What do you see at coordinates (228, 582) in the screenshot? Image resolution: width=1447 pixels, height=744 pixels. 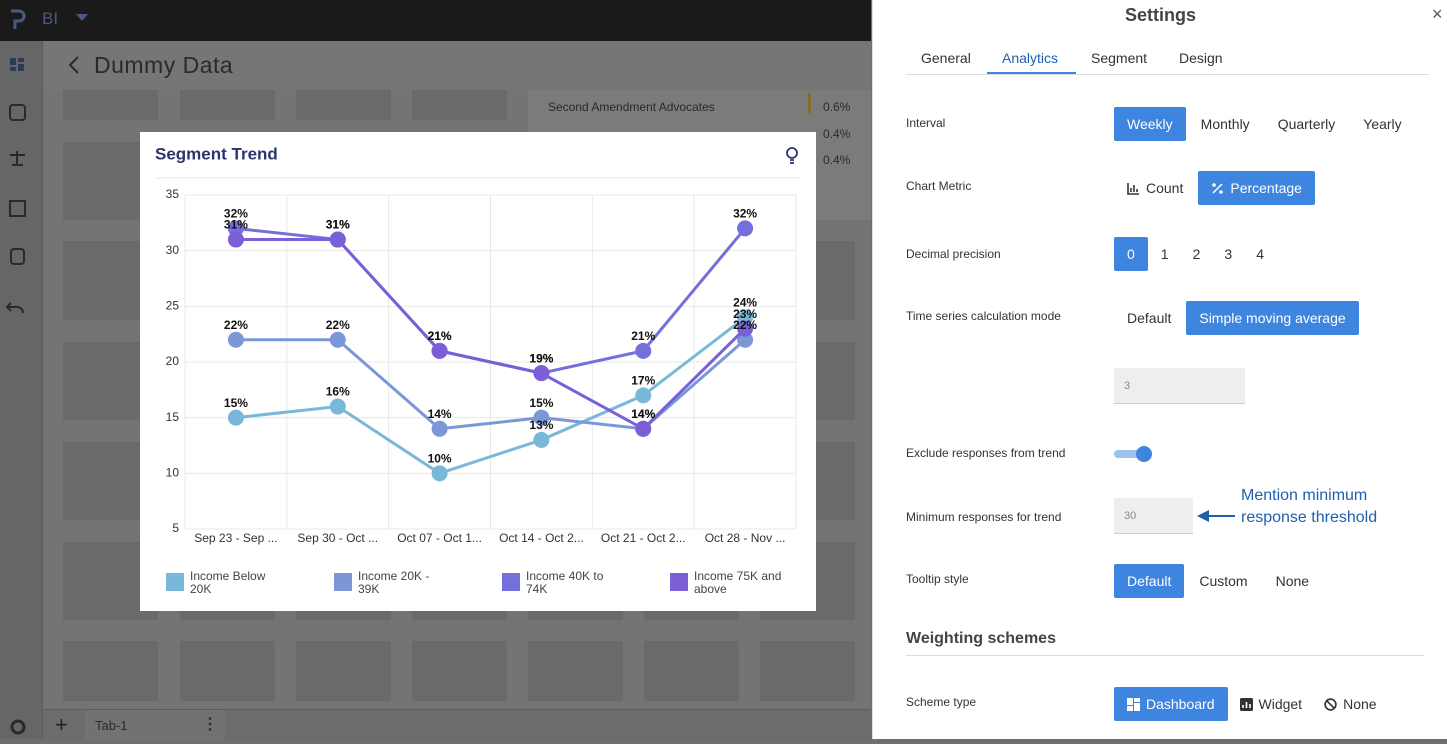 I see `legend-label: Income Below 20K` at bounding box center [228, 582].